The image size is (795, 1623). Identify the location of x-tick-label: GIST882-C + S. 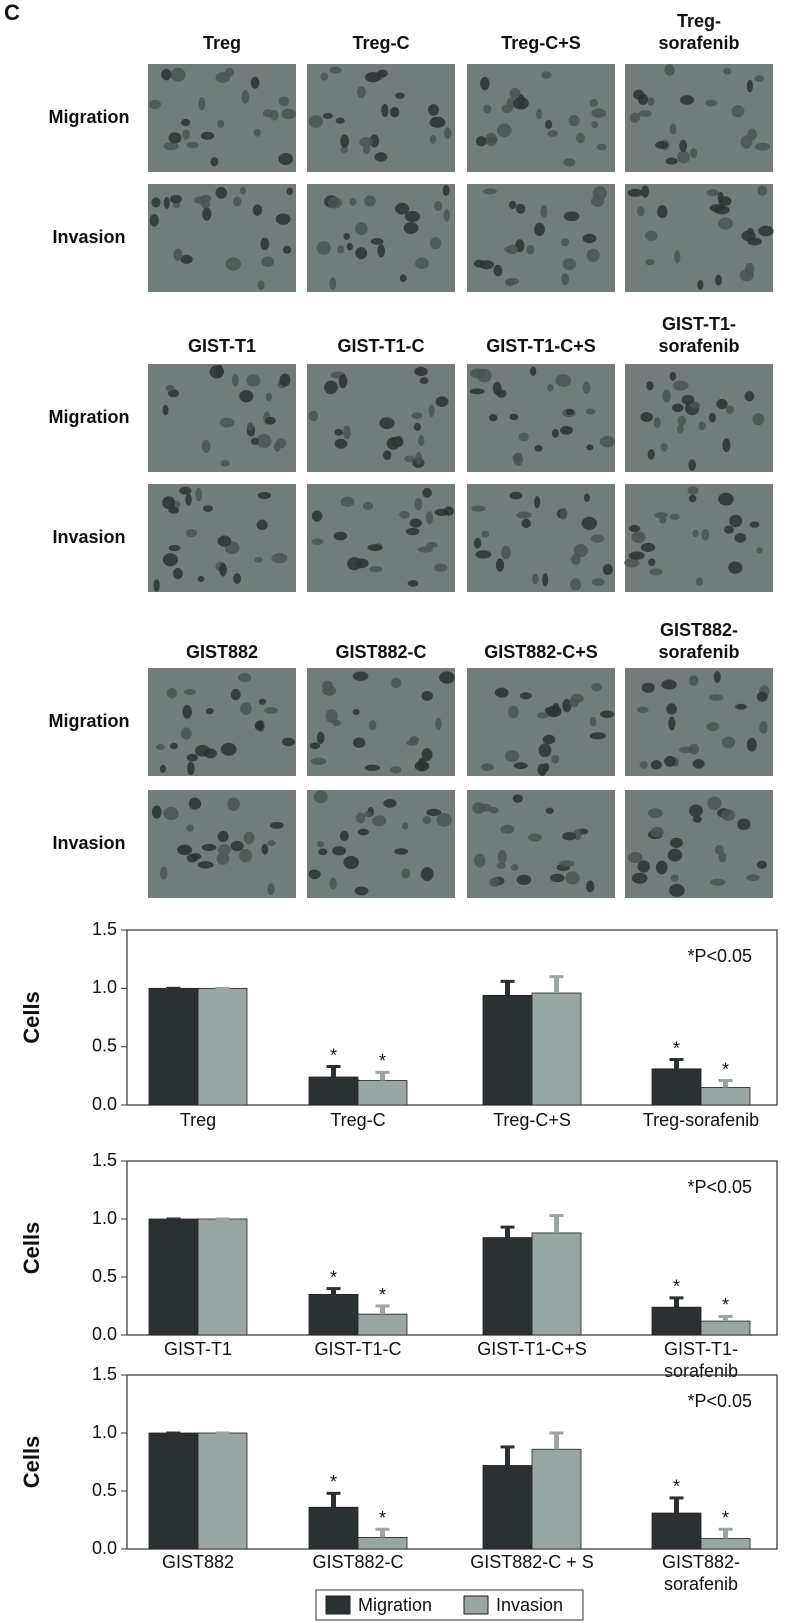
(532, 1562).